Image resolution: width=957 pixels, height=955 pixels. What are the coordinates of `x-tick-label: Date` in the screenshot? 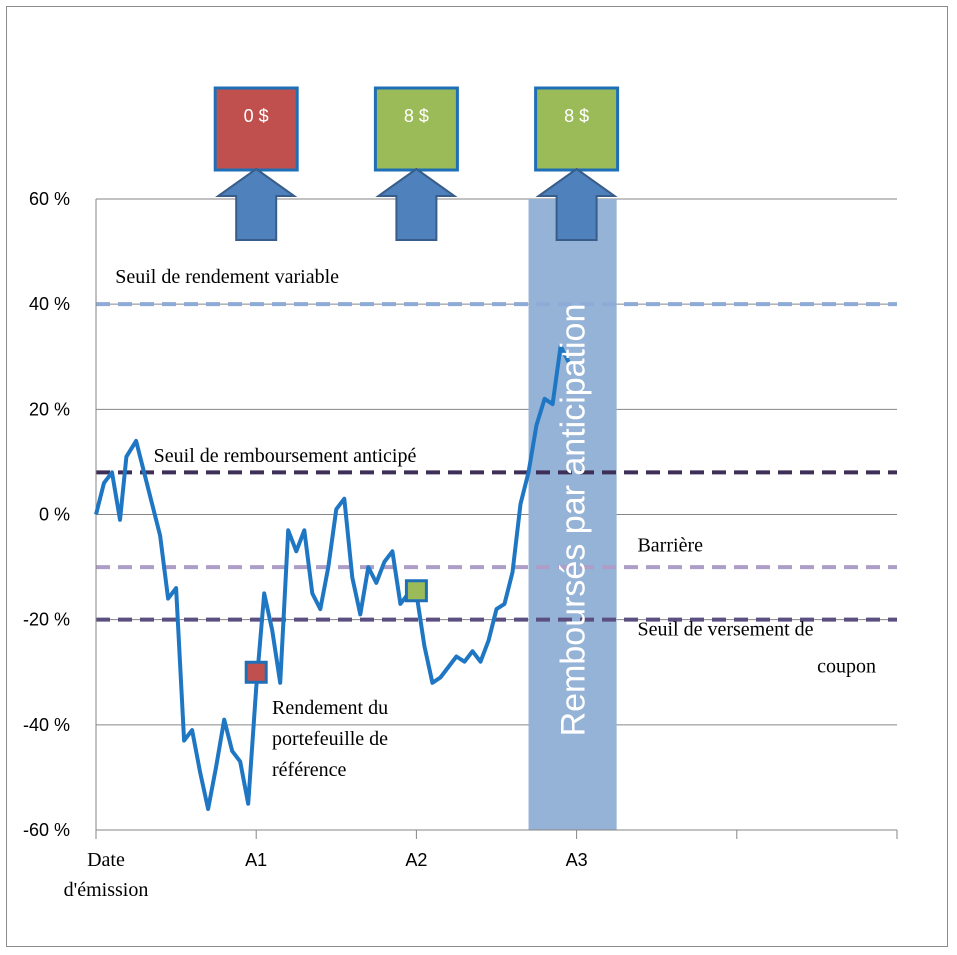 It's located at (106, 860).